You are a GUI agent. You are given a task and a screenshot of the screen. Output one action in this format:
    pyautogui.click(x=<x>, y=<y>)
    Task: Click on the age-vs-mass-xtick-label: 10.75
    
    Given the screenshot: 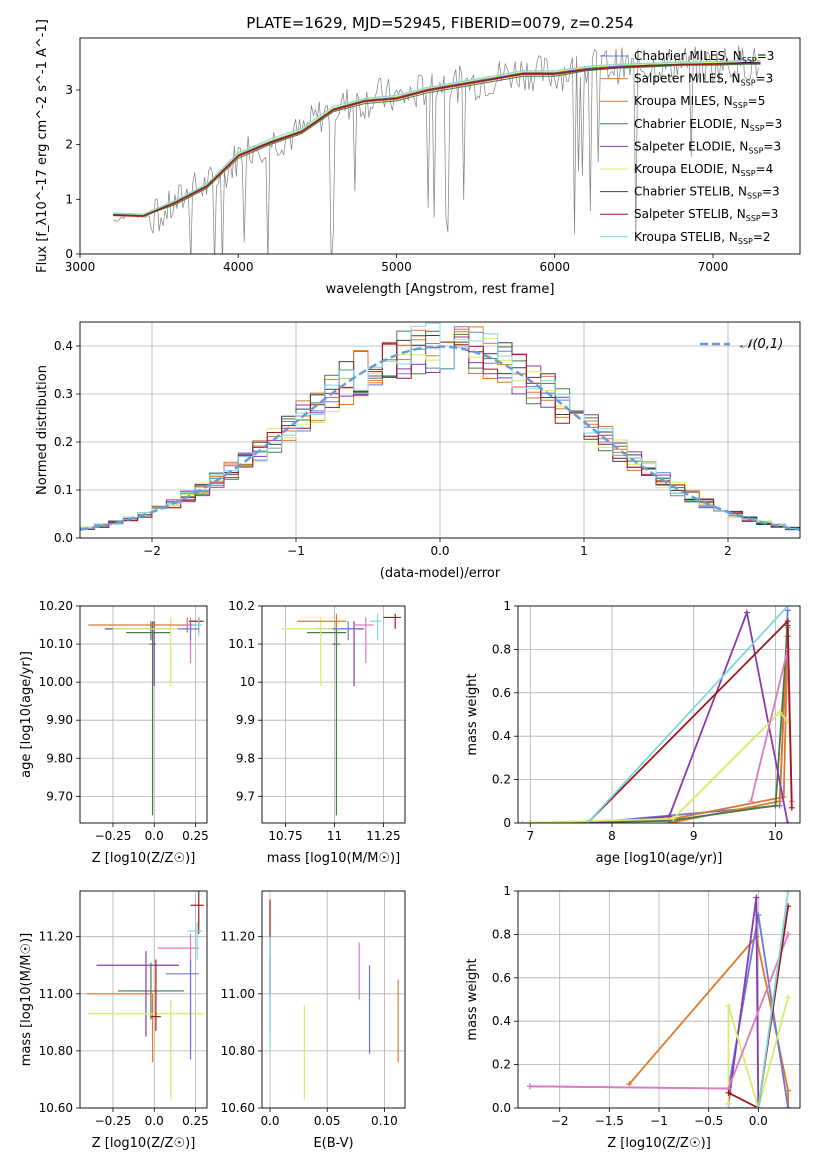 What is the action you would take?
    pyautogui.click(x=285, y=836)
    